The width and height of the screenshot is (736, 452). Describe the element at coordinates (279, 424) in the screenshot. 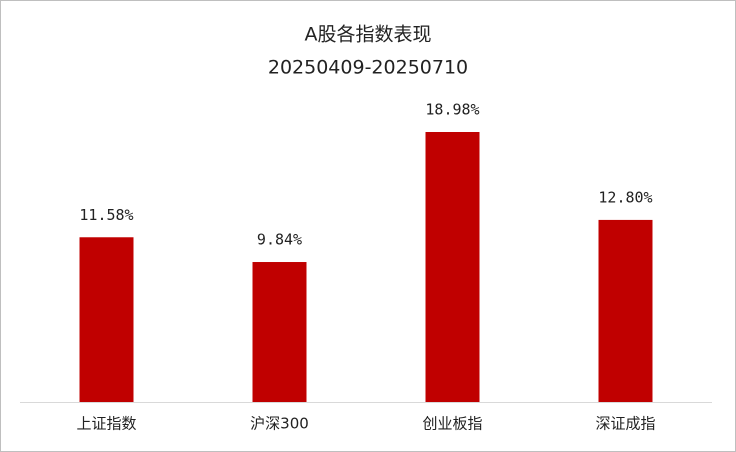

I see `x-tick-label: 沪深300` at that location.